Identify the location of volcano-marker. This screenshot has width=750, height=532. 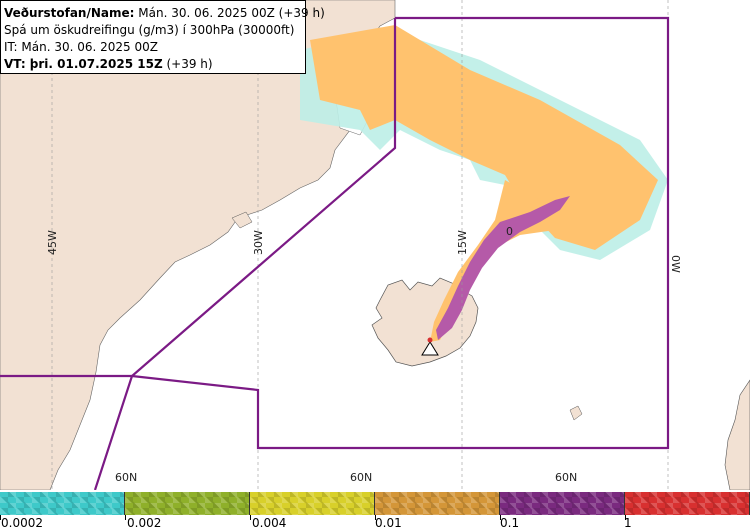
(430, 346).